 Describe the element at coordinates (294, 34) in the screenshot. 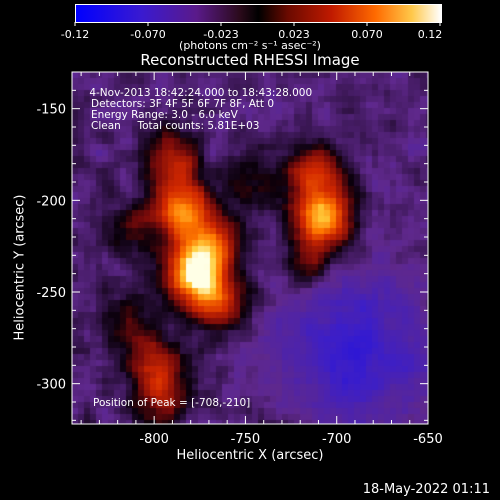

I see `colorbar-tick-label: 0.023` at that location.